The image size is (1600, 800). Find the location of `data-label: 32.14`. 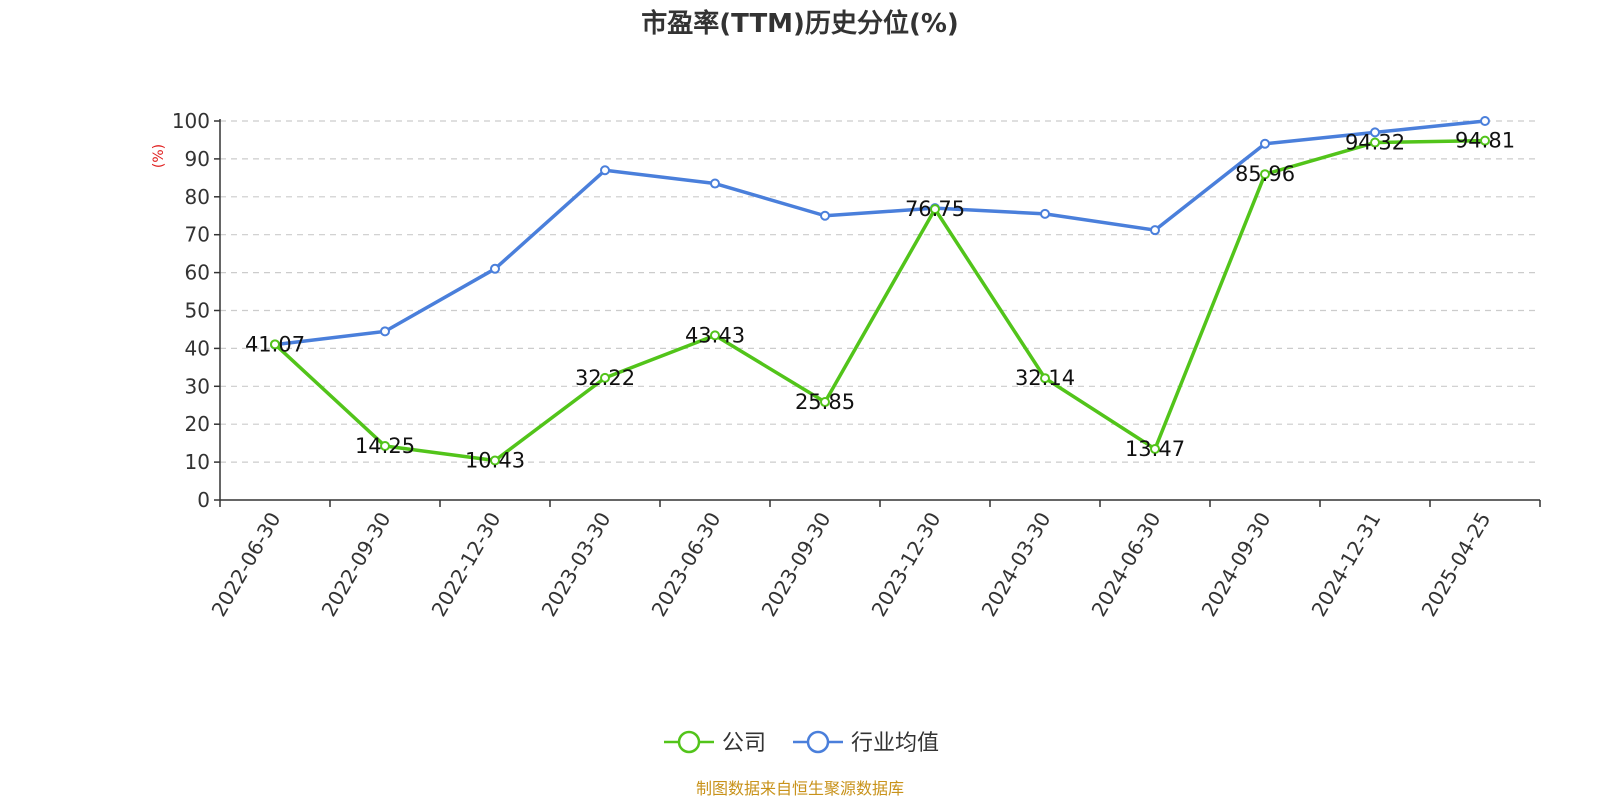

data-label: 32.14 is located at coordinates (1045, 378).